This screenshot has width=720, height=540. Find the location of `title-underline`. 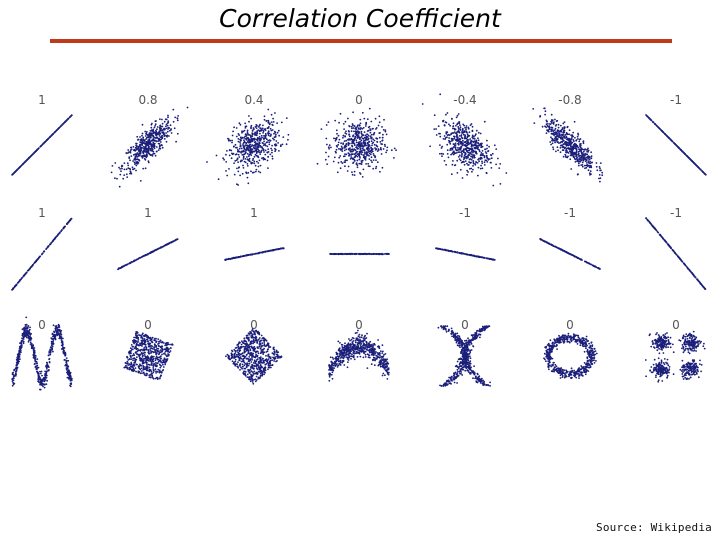

title-underline is located at coordinates (361, 41).